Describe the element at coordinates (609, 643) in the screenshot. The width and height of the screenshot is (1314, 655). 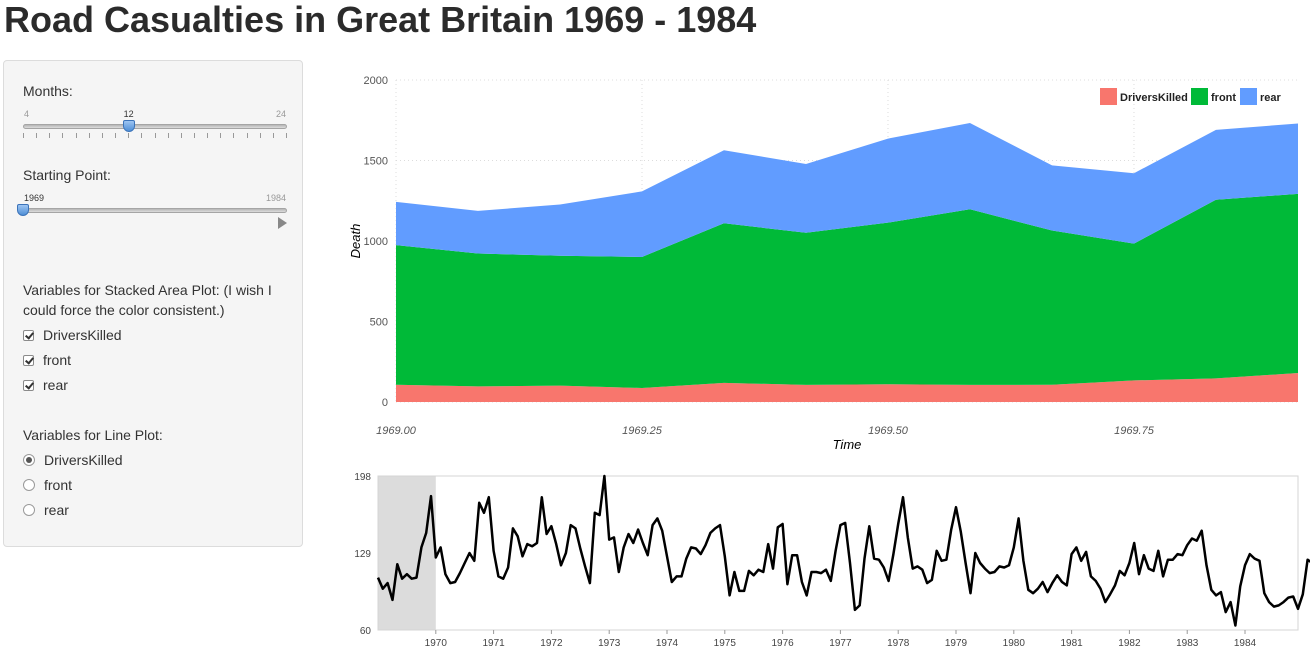
I see `x-tick-label: 1973` at that location.